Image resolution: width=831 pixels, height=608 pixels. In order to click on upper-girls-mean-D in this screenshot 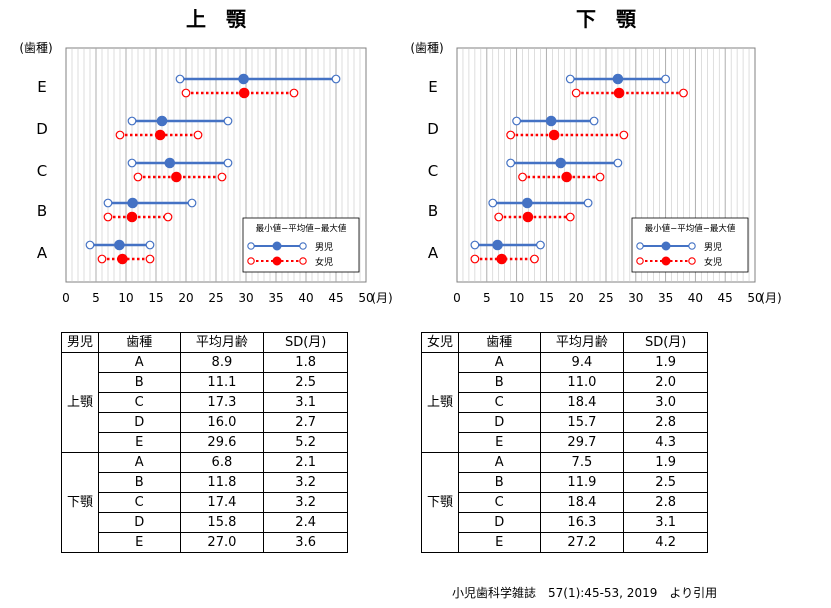, I will do `click(160, 135)`.